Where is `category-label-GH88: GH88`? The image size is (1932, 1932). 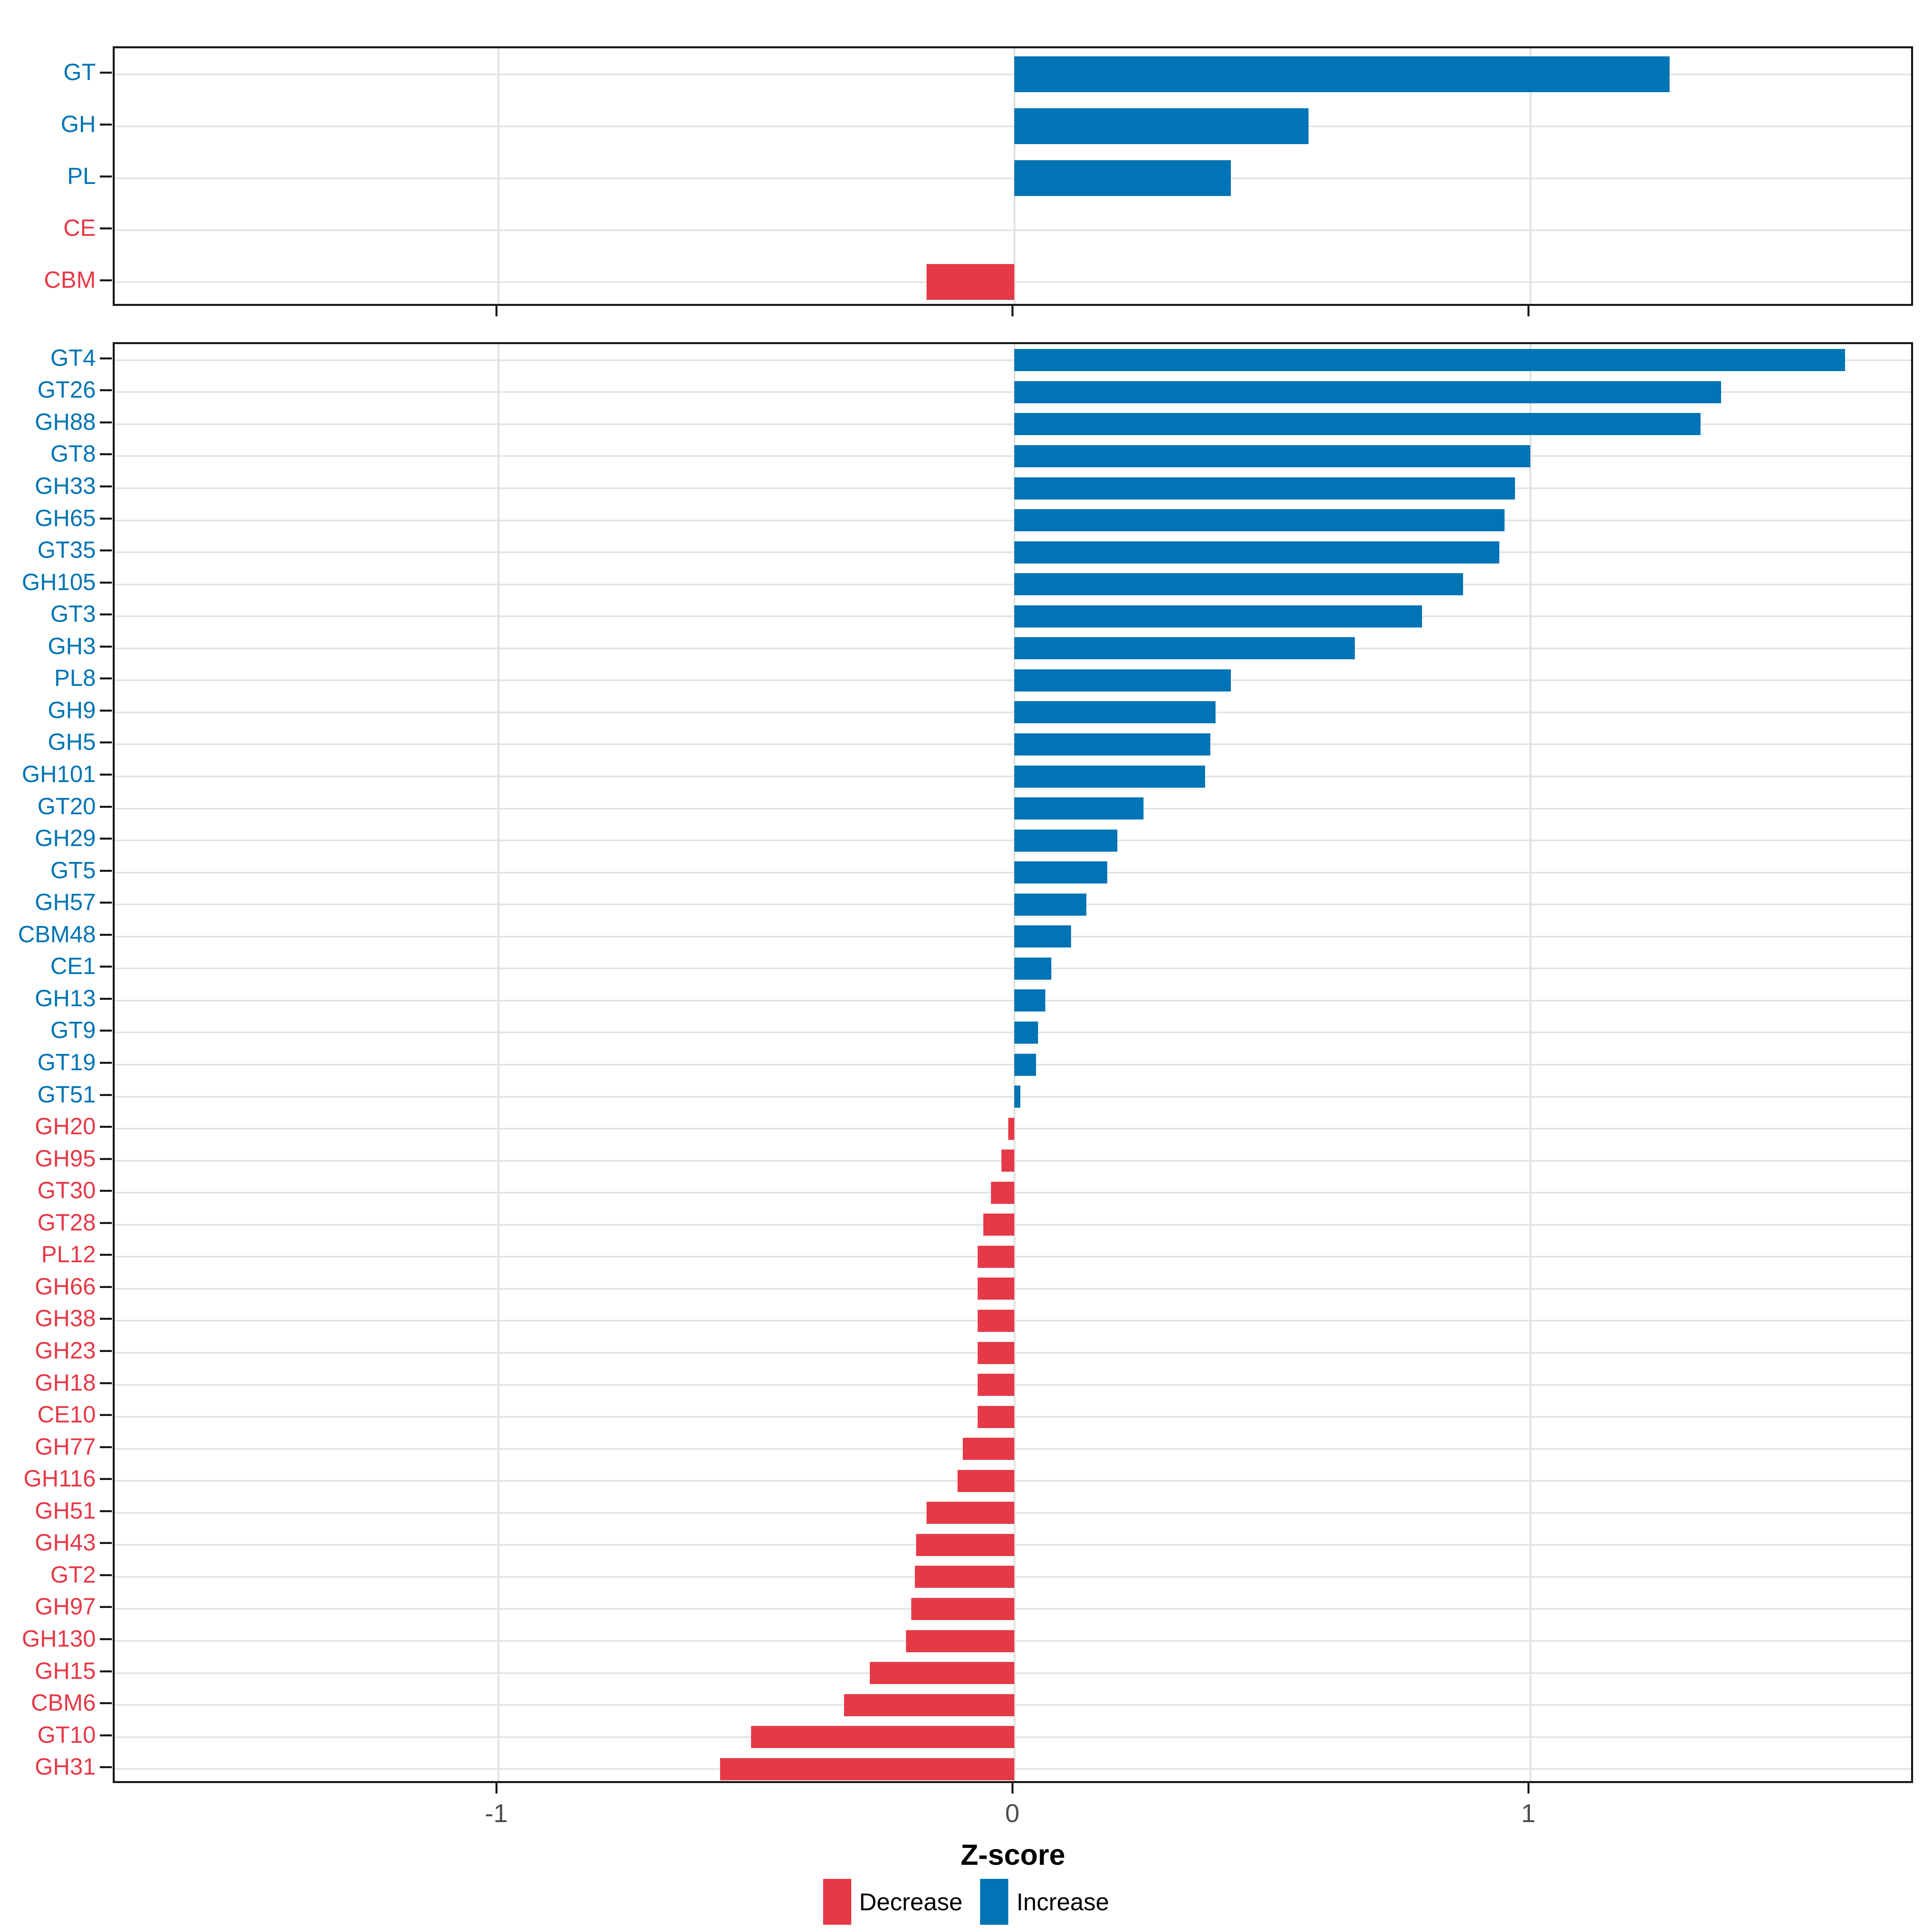
category-label-GH88: GH88 is located at coordinates (65, 422).